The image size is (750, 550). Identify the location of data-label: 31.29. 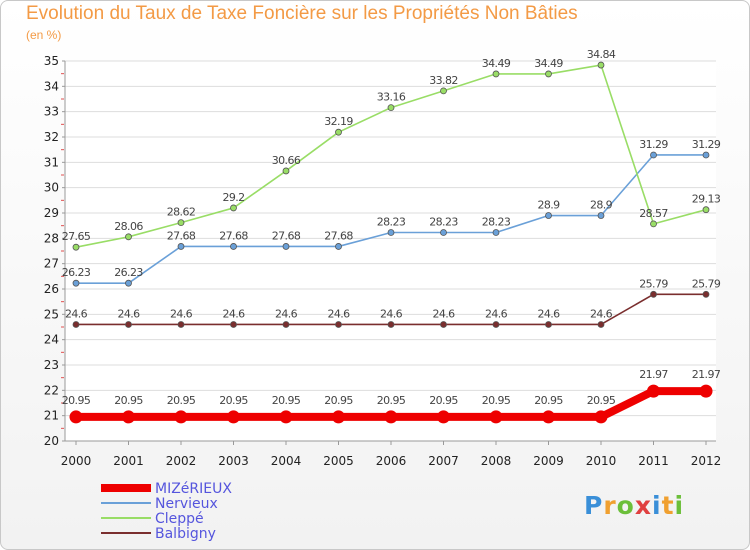
(653, 144).